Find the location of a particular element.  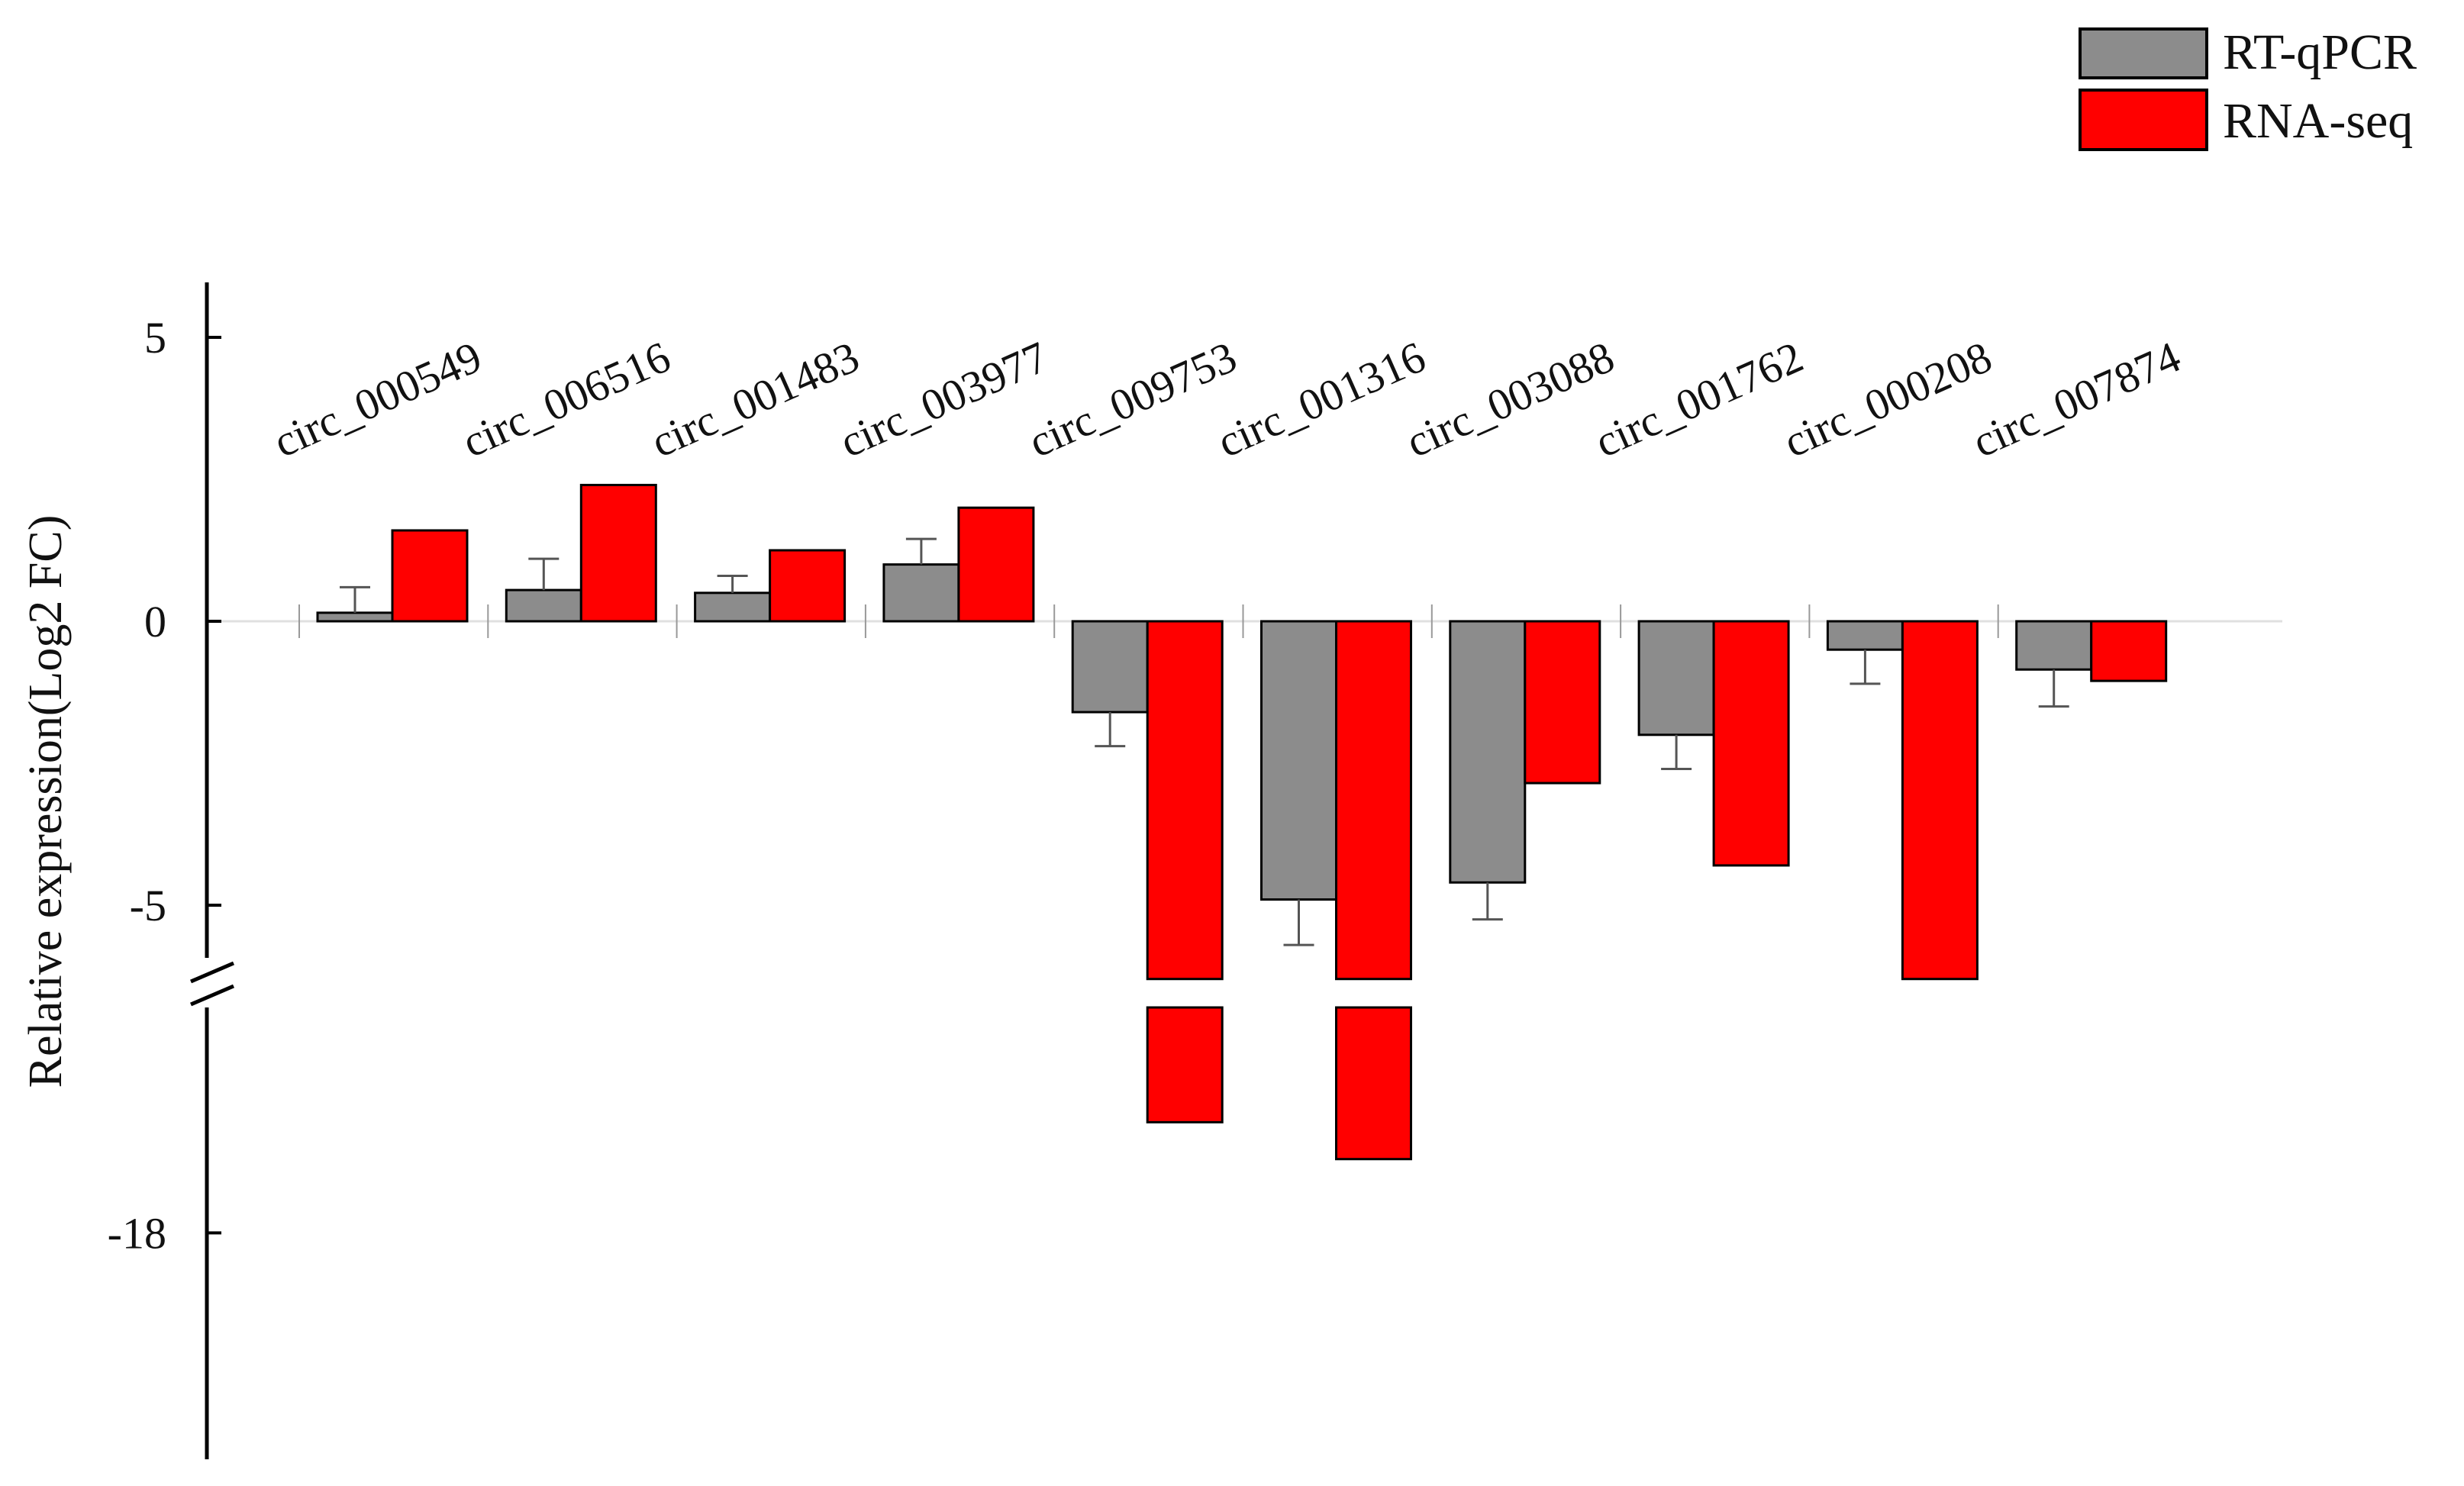

legend-swatch-rt-qpcr is located at coordinates (2144, 53).